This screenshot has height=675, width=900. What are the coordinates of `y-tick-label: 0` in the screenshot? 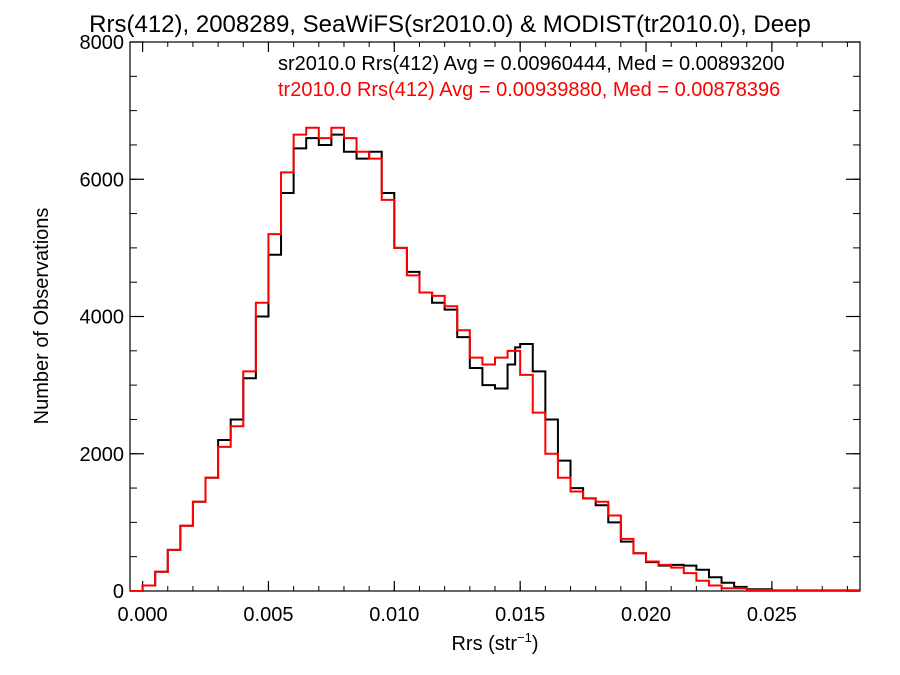 It's located at (118, 592).